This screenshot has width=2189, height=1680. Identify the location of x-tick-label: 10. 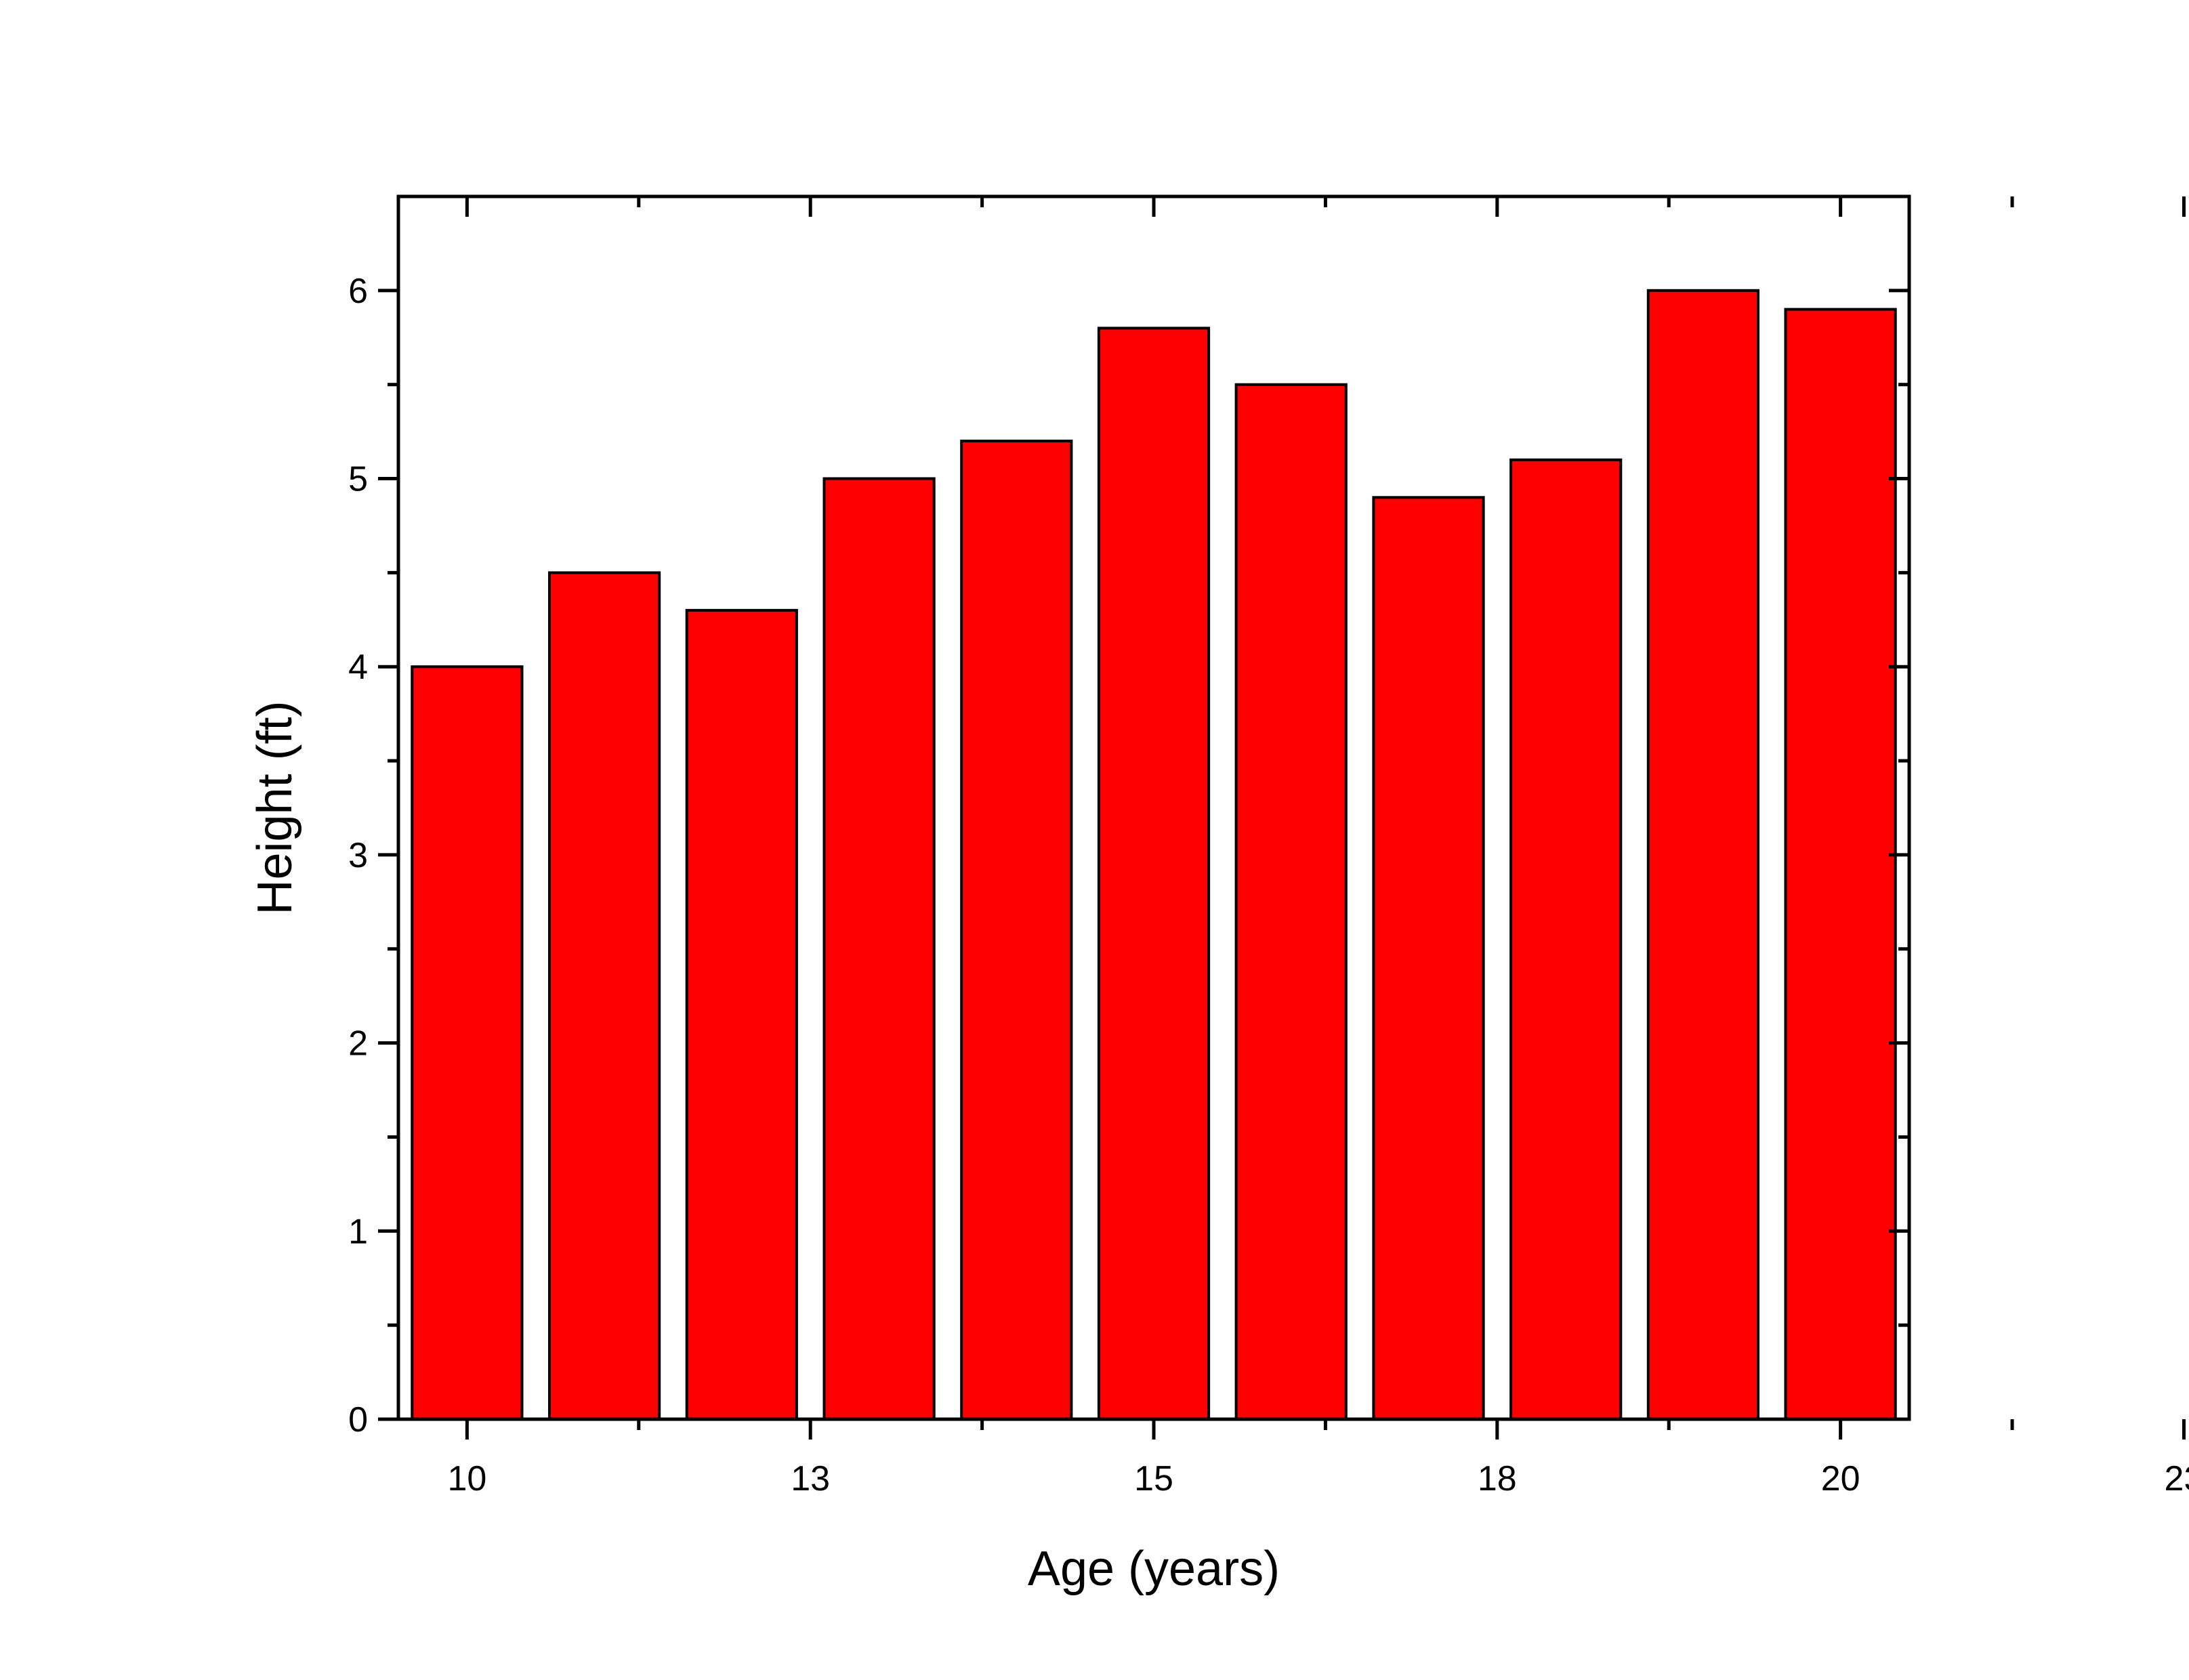
(466, 1478).